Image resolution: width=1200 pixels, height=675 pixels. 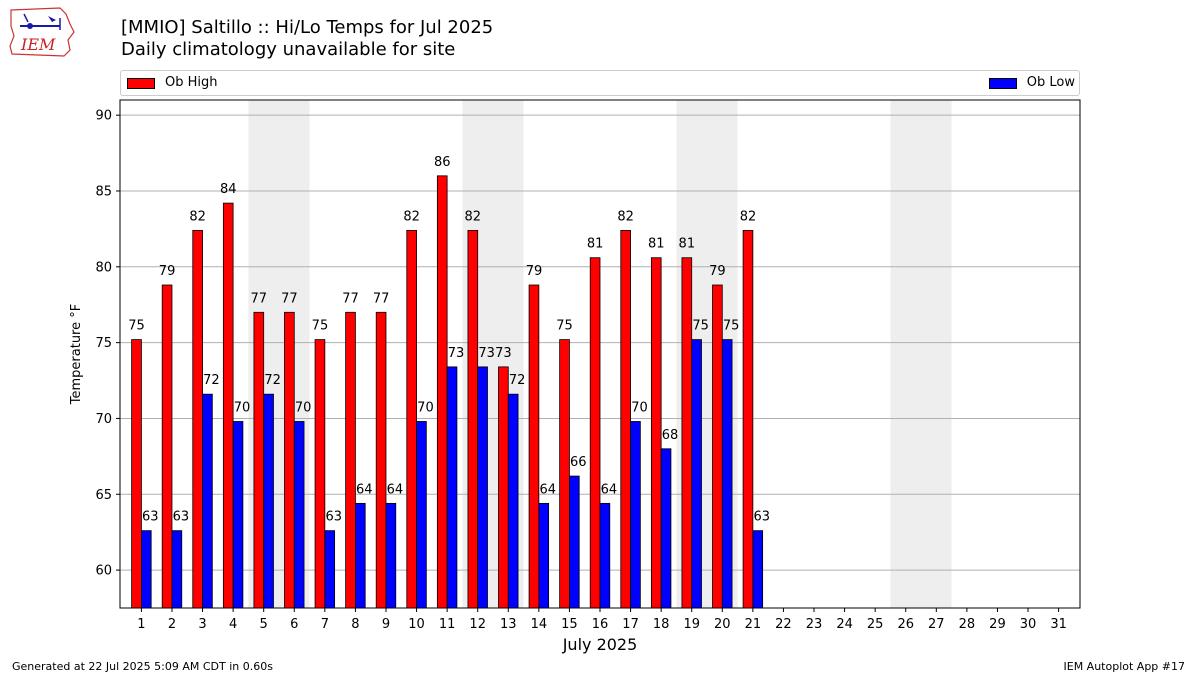 What do you see at coordinates (967, 624) in the screenshot?
I see `x-tick-label: 28` at bounding box center [967, 624].